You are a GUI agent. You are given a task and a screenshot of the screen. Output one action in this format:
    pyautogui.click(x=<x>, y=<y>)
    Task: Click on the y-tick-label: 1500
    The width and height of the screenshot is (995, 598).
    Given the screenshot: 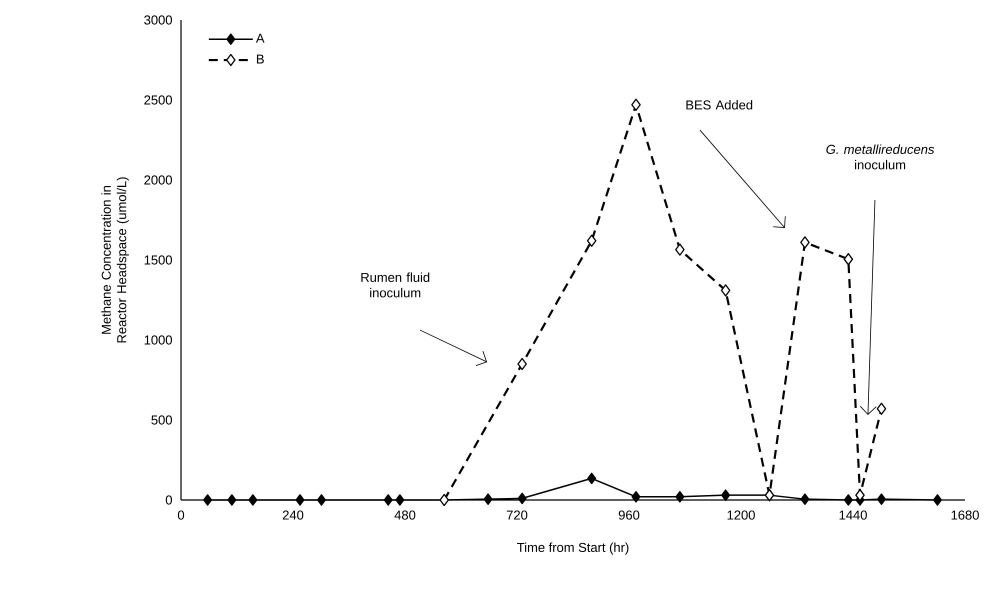 What is the action you would take?
    pyautogui.click(x=158, y=260)
    